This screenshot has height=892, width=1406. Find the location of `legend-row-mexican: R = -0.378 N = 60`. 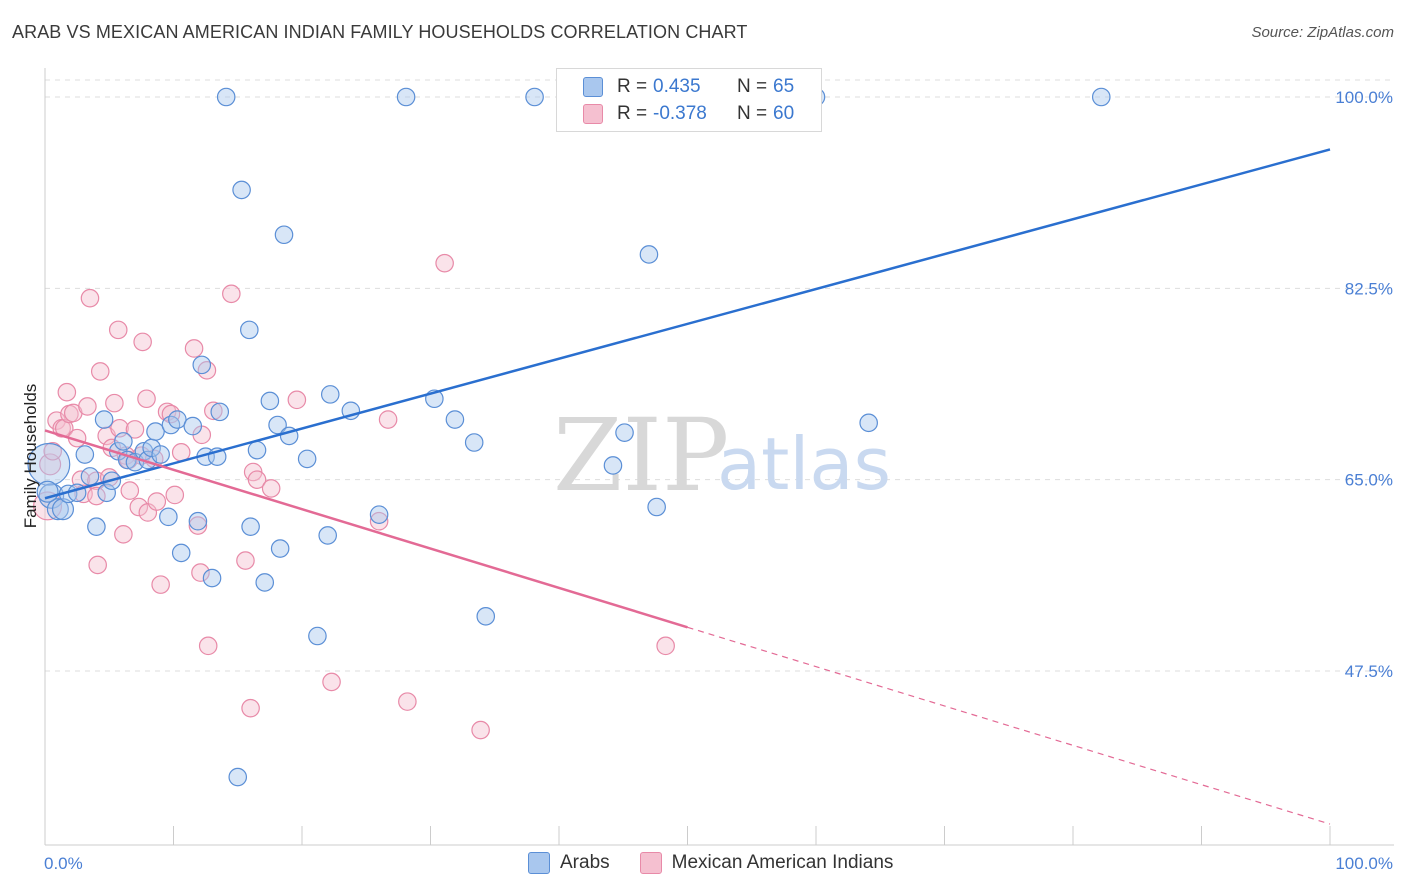

legend-row-mexican: R = -0.378 N = 60 is located at coordinates (688, 114).